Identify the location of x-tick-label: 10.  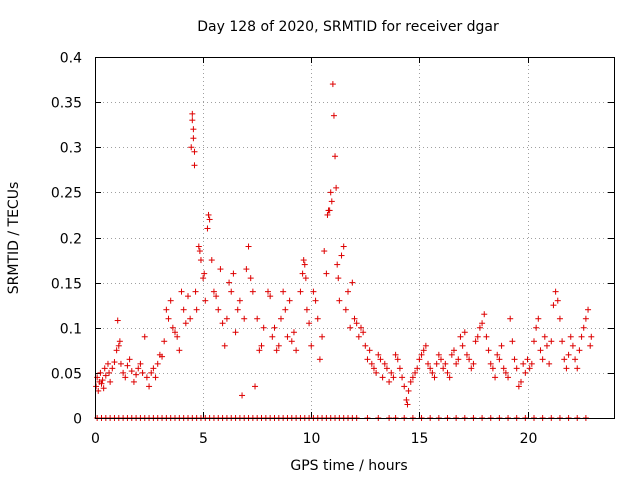
(312, 439).